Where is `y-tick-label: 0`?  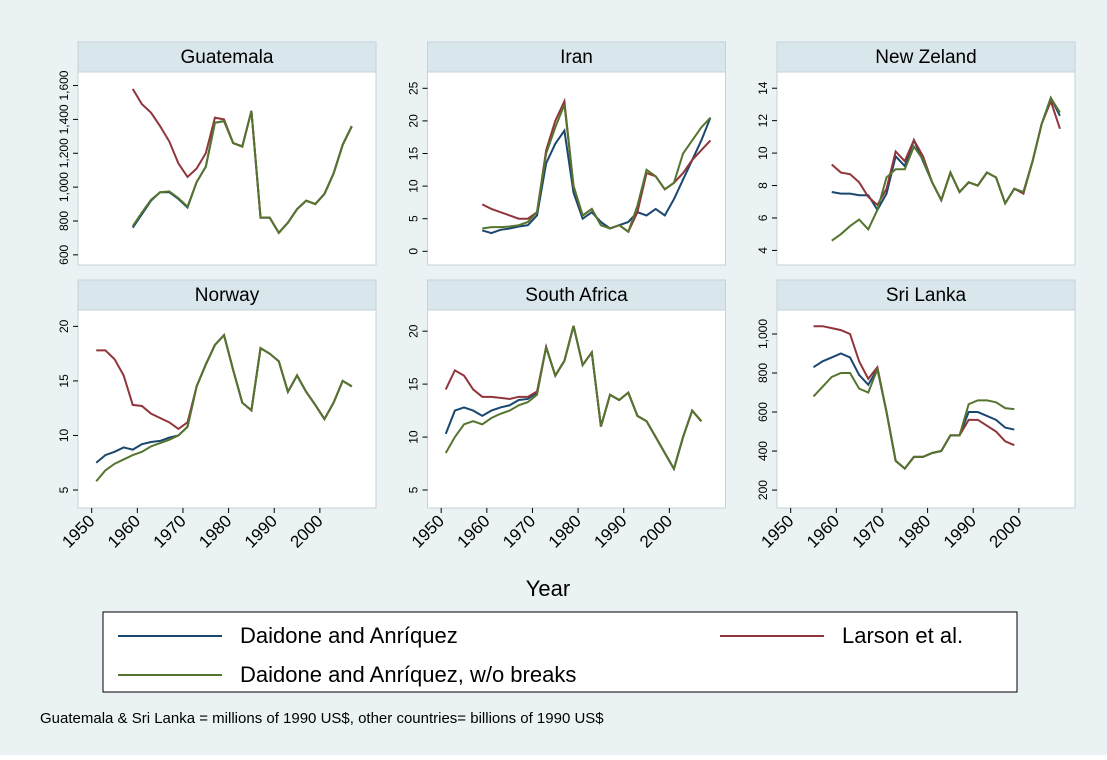 y-tick-label: 0 is located at coordinates (414, 251).